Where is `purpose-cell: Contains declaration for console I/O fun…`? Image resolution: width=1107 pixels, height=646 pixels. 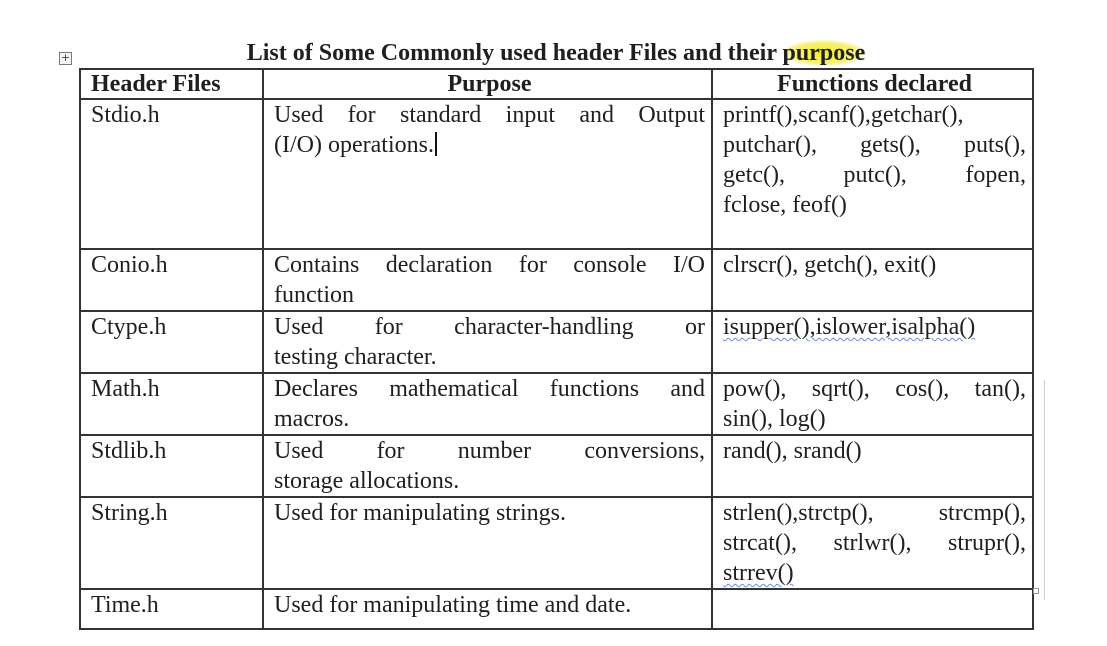 purpose-cell: Contains declaration for console I/O fun… is located at coordinates (487, 280).